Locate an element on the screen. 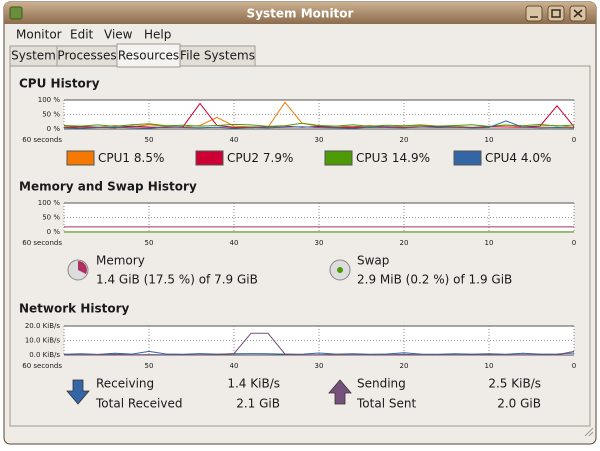 The image size is (600, 451). usage-icon-wedge is located at coordinates (82, 267).